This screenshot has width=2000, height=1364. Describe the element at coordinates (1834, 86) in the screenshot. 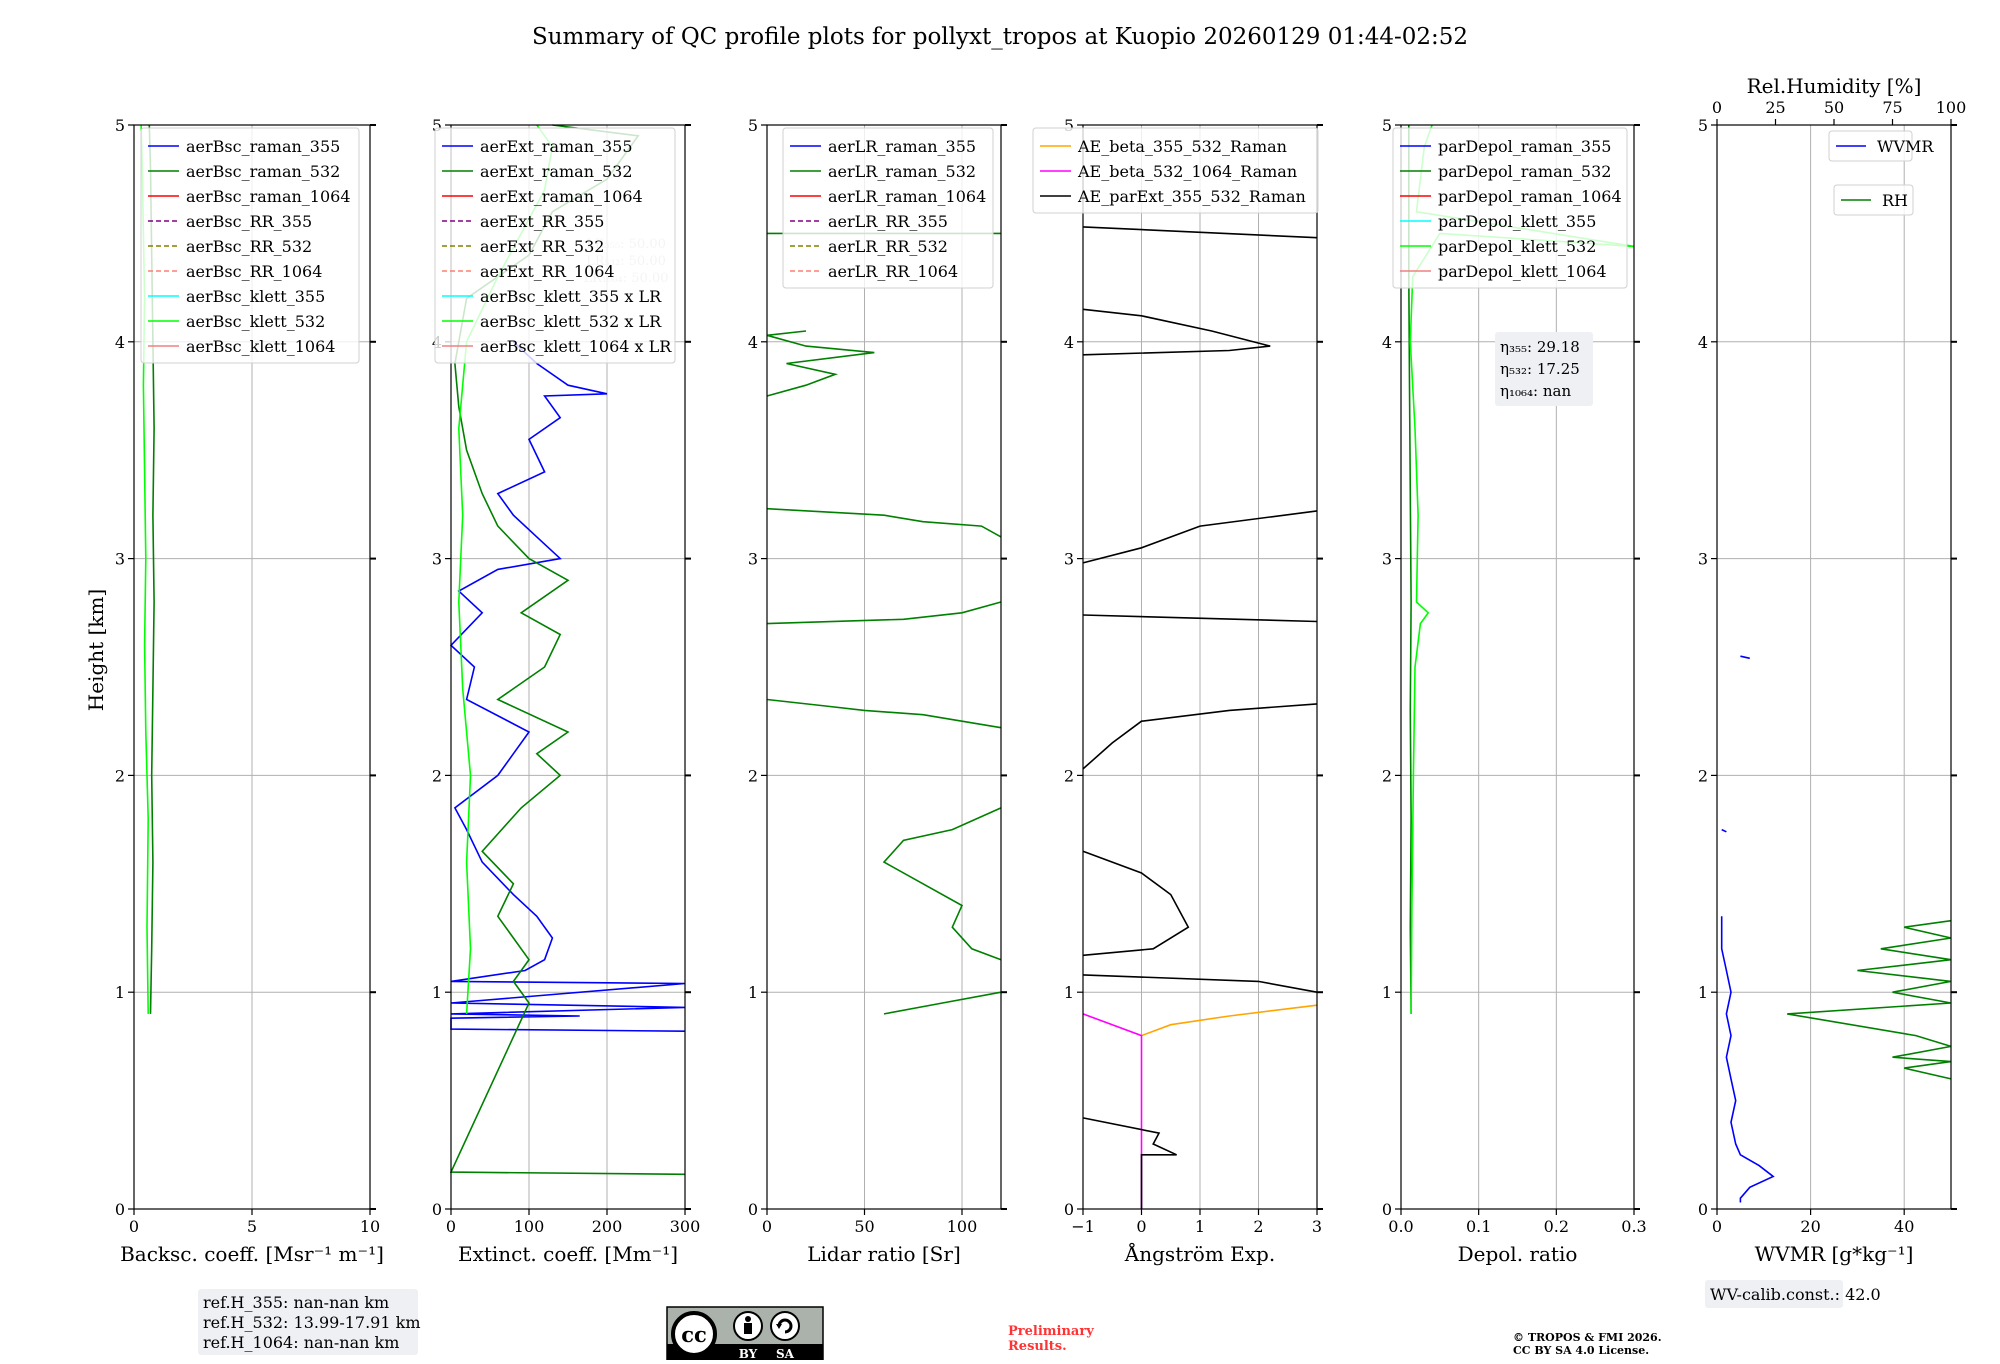

I see `x-top-axis-label: Rel.Humidity [%]` at that location.